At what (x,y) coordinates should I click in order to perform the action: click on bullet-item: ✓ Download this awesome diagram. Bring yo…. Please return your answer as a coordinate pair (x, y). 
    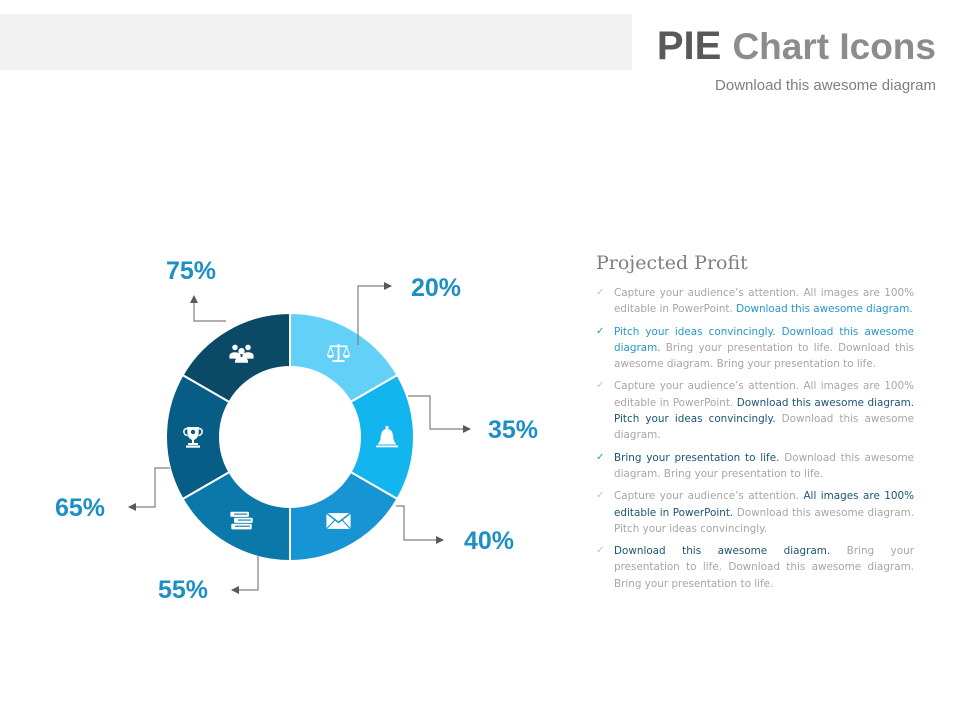
    Looking at the image, I should click on (755, 567).